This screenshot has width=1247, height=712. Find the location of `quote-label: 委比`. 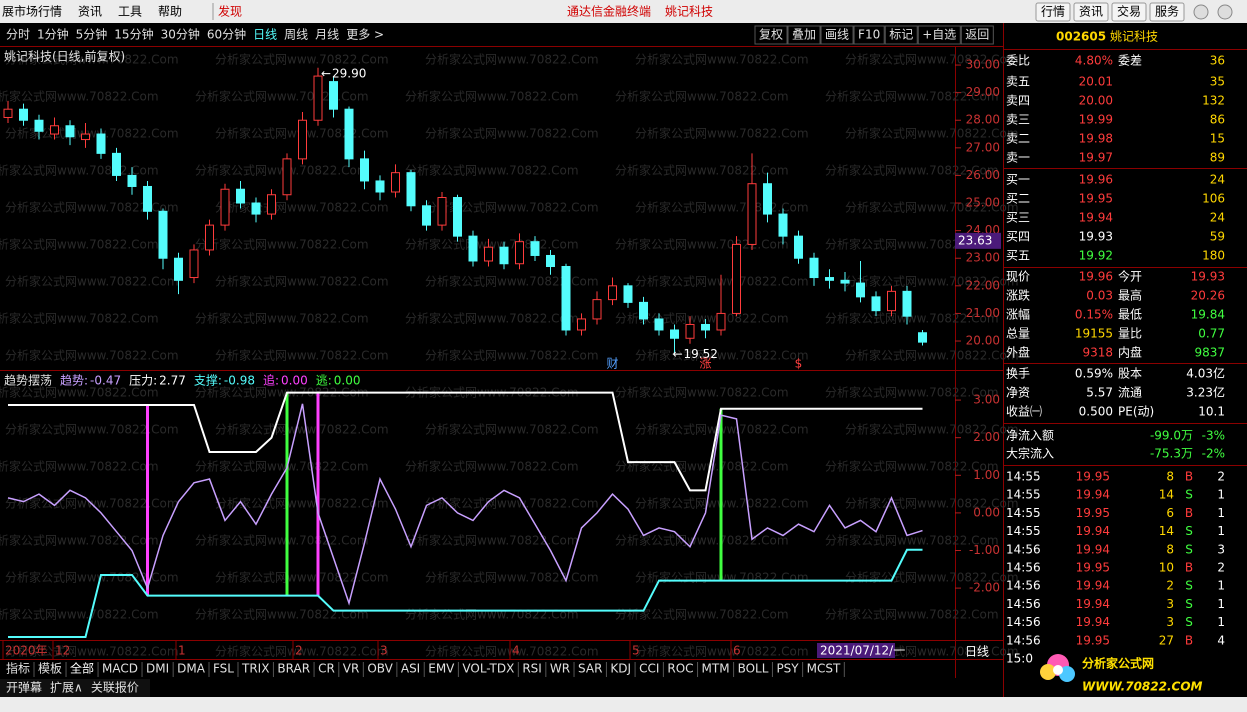

quote-label: 委比 is located at coordinates (1018, 61).